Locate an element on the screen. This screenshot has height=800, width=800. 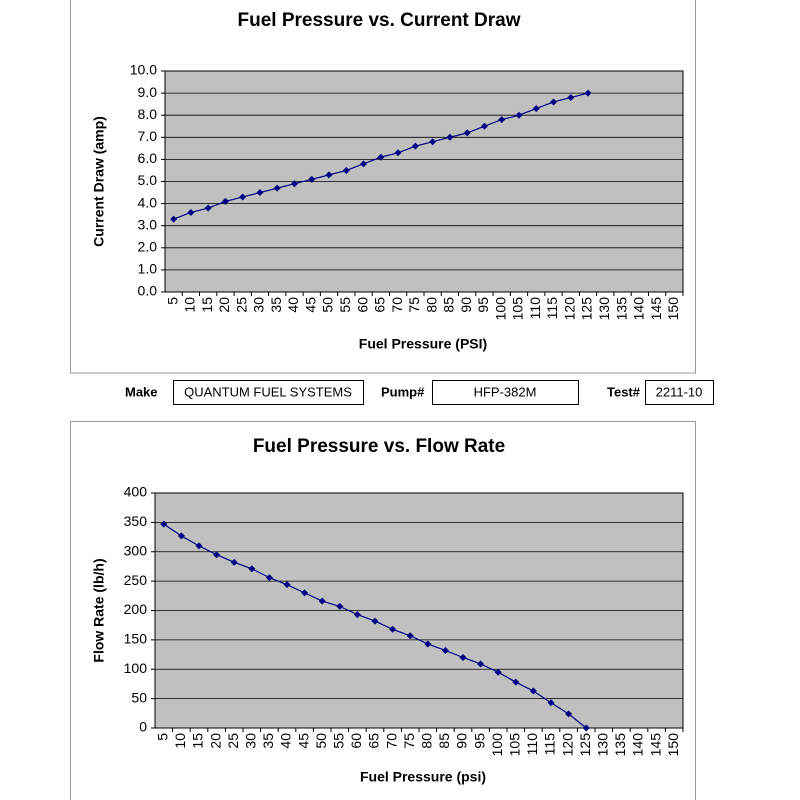
y-tick-label: 400 is located at coordinates (136, 492).